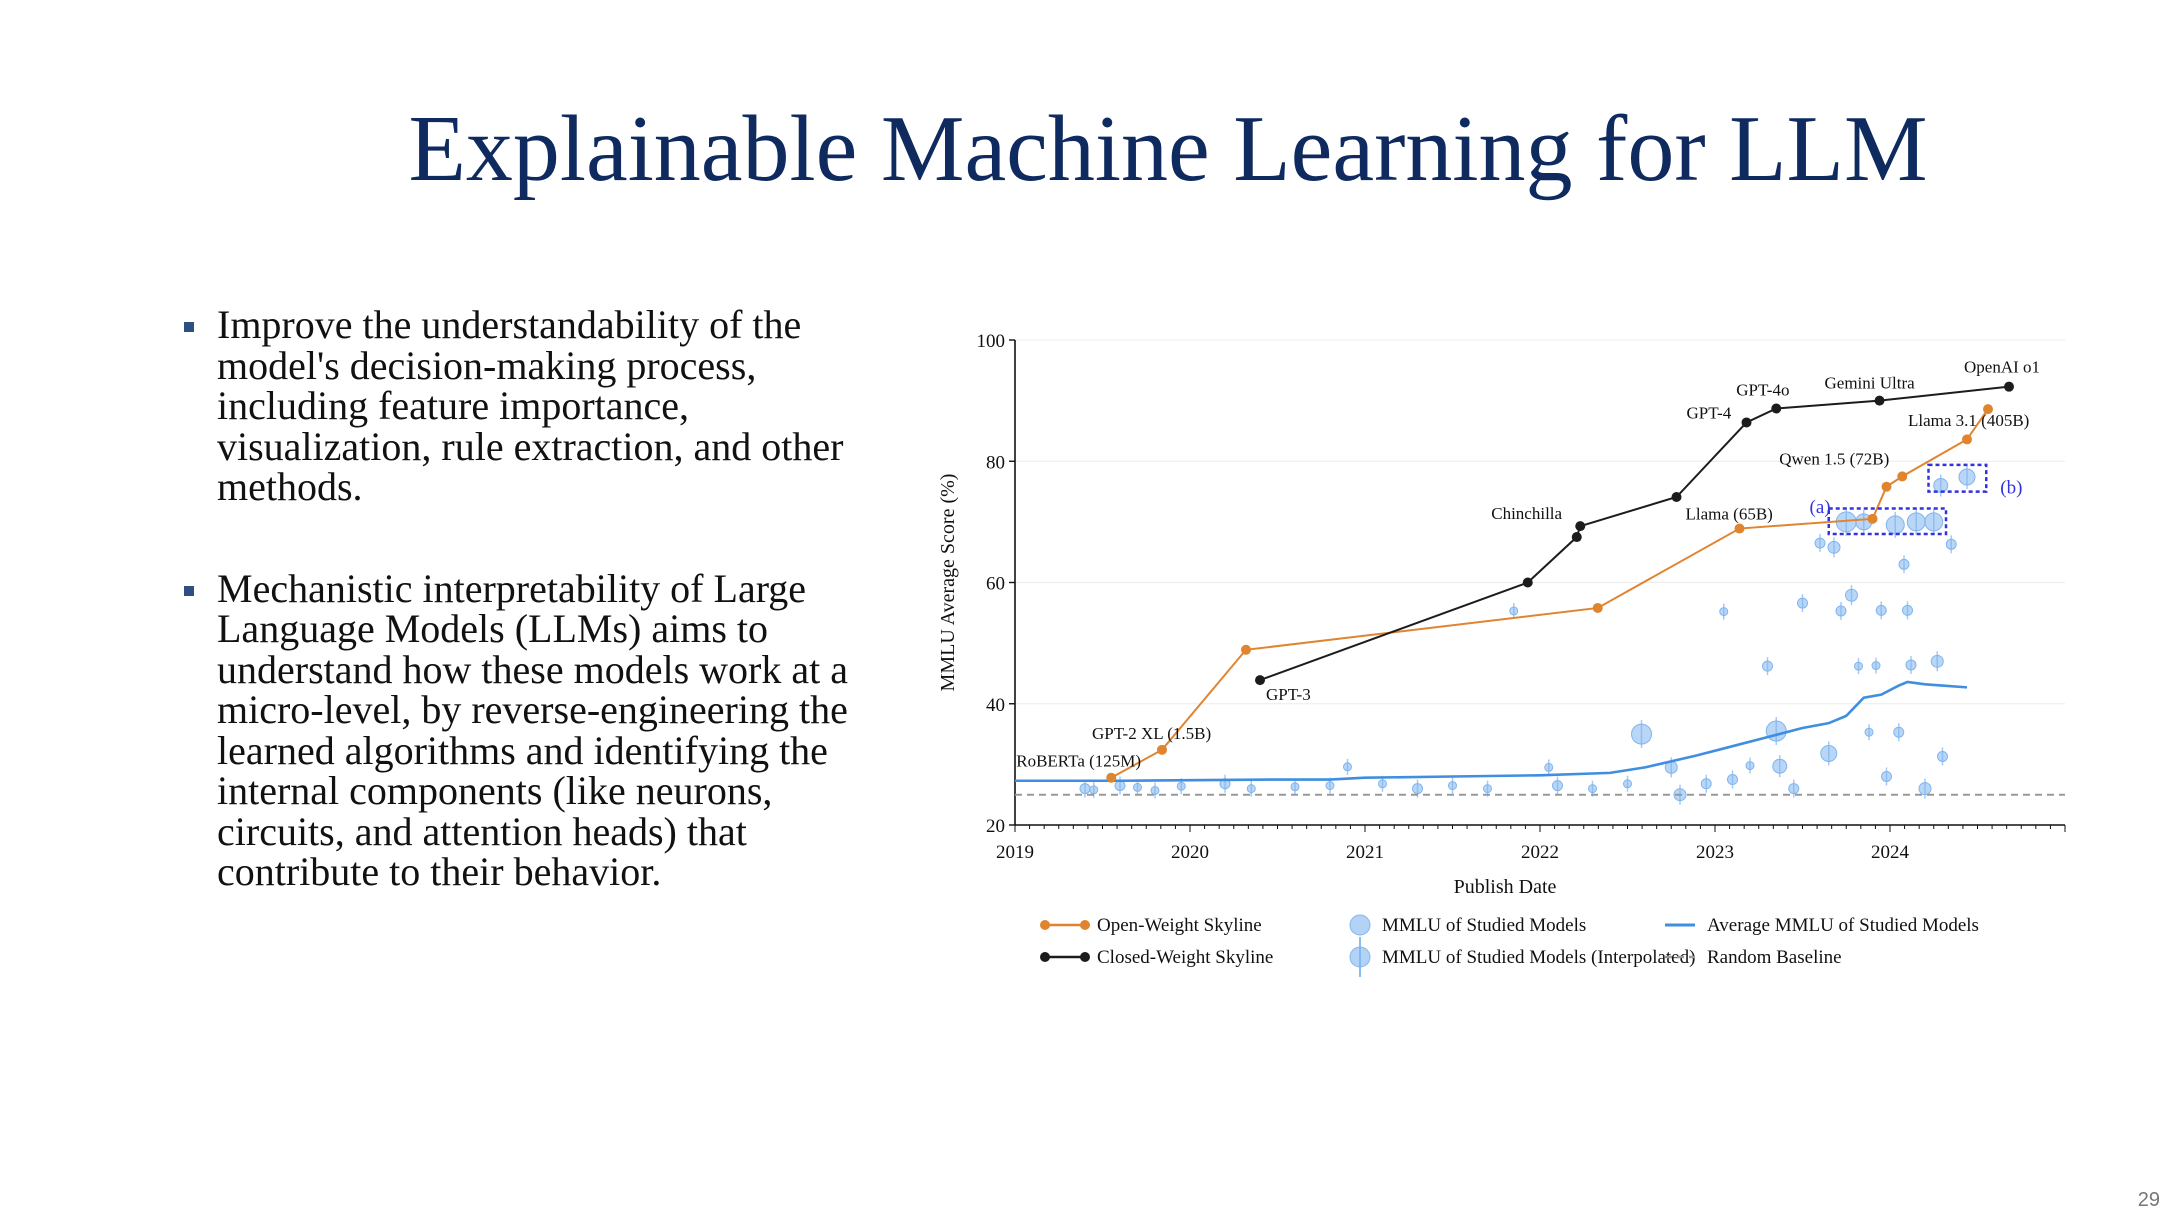 The width and height of the screenshot is (2176, 1224). I want to click on point-label: Qwen 1.5 (72B), so click(1834, 458).